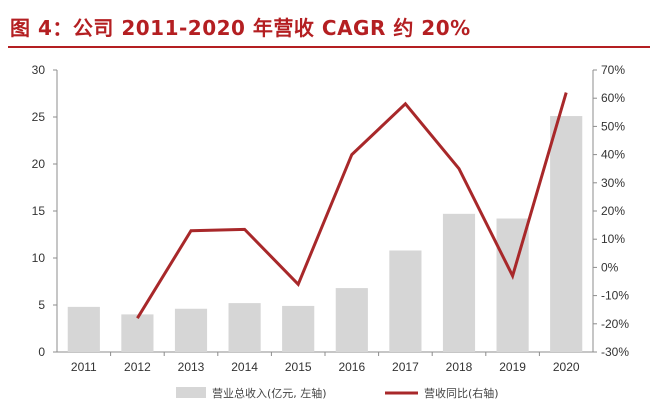 The image size is (658, 411). Describe the element at coordinates (610, 267) in the screenshot. I see `right-tick-label: 0%` at that location.